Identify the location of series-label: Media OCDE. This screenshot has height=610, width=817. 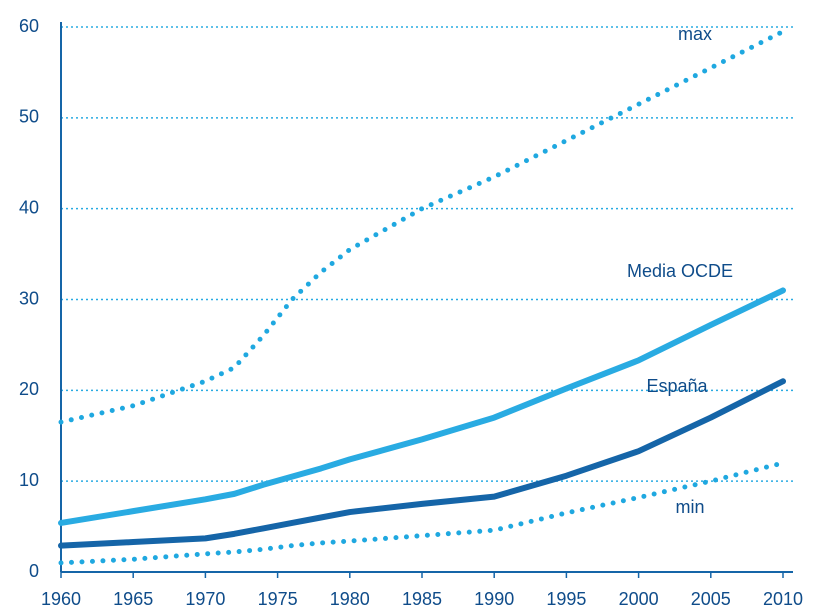
(680, 271).